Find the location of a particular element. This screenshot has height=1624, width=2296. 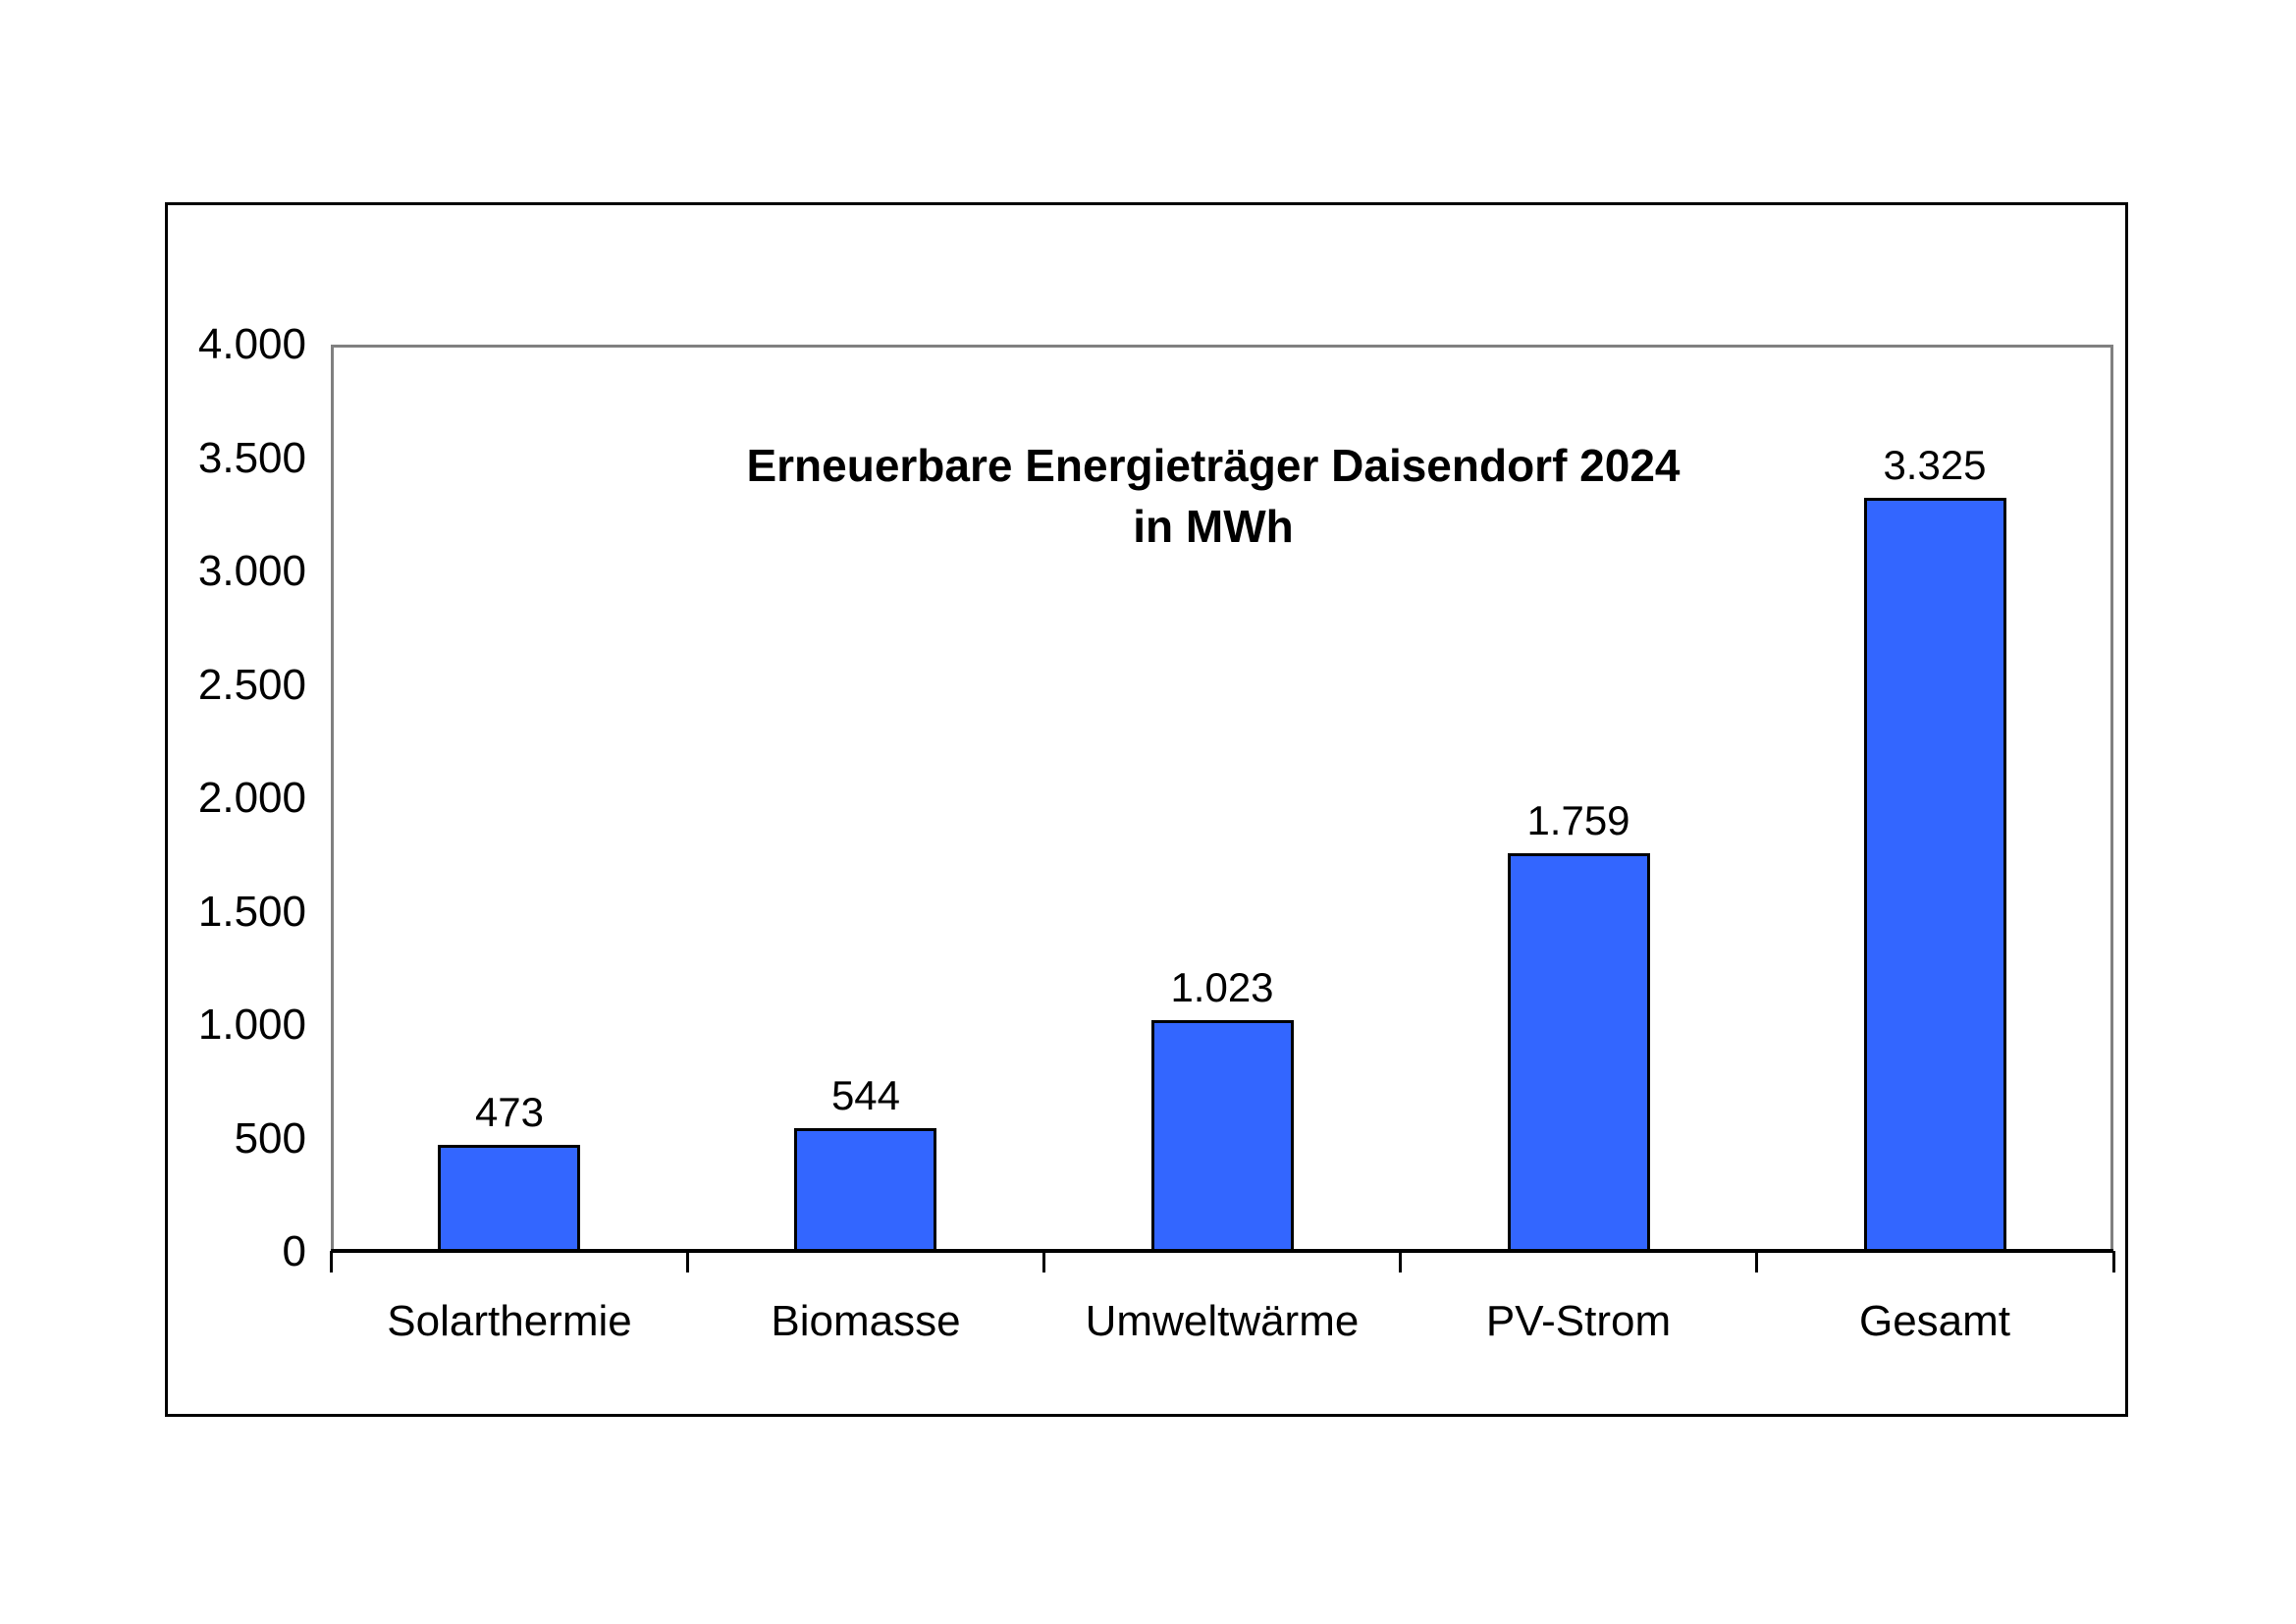

y-tick-label-2500: 2.500 is located at coordinates (251, 685).